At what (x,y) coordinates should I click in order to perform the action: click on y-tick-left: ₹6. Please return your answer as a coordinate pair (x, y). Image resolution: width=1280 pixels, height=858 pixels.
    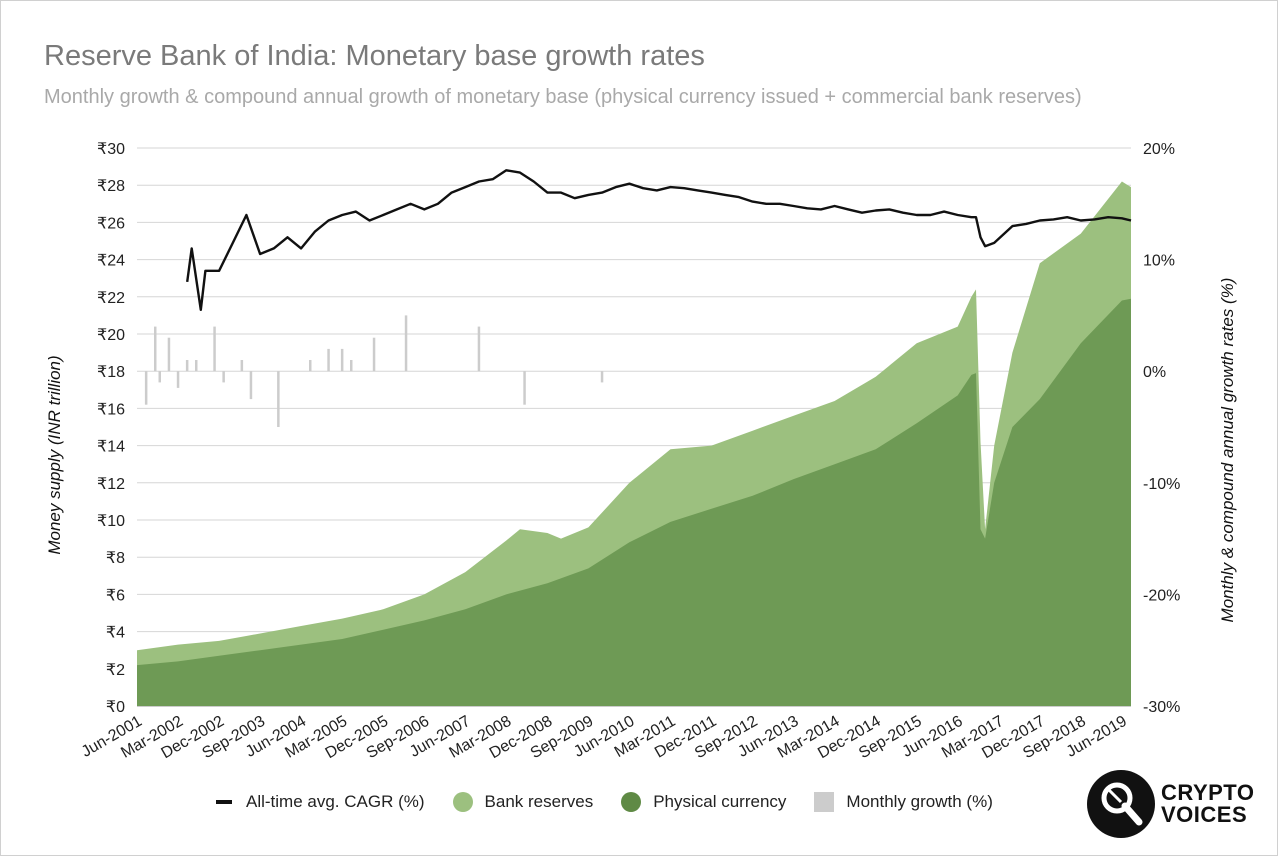
    Looking at the image, I should click on (115, 595).